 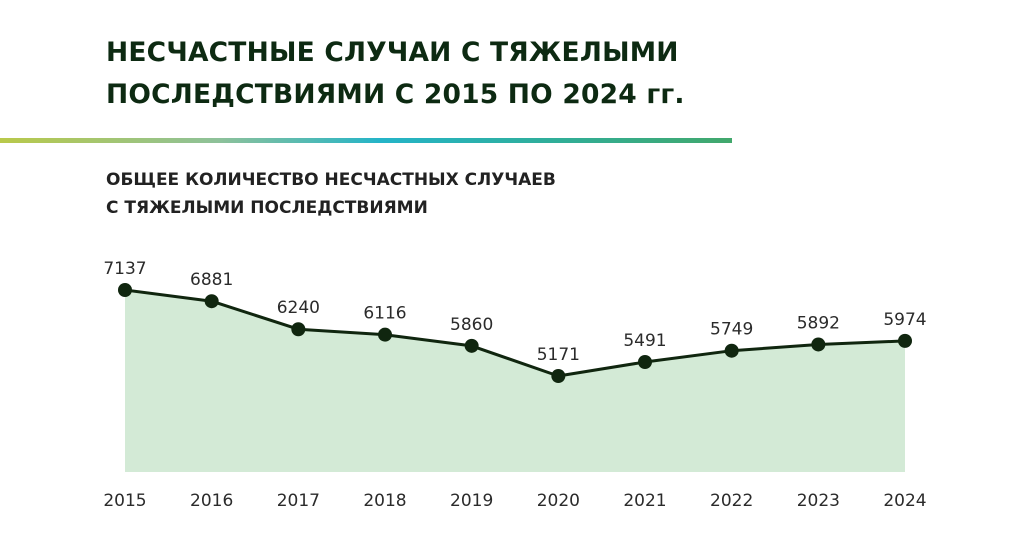 What do you see at coordinates (644, 501) in the screenshot?
I see `x-axis-tick-label: 2021` at bounding box center [644, 501].